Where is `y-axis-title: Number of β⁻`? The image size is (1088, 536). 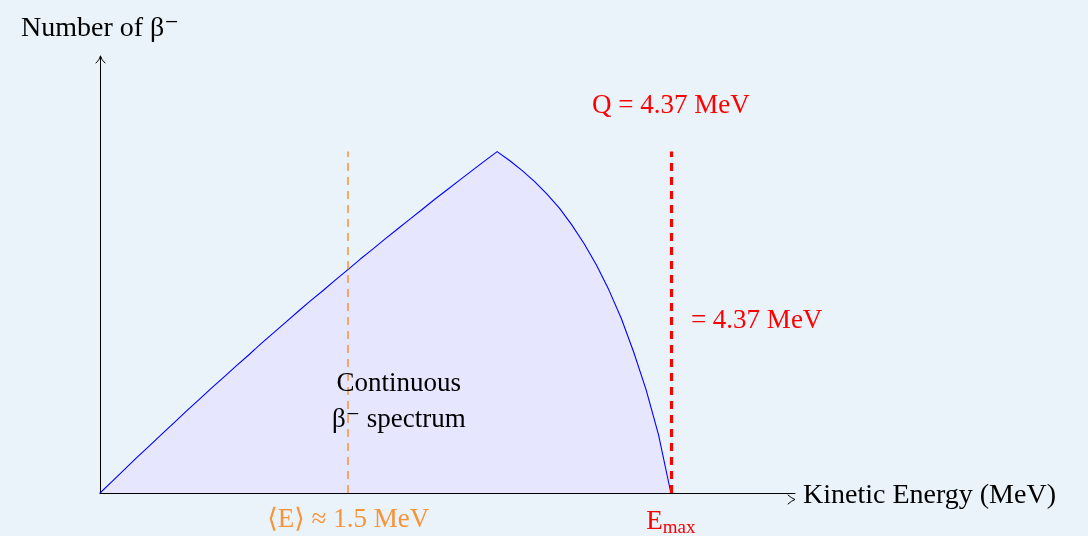 y-axis-title: Number of β⁻ is located at coordinates (100, 26).